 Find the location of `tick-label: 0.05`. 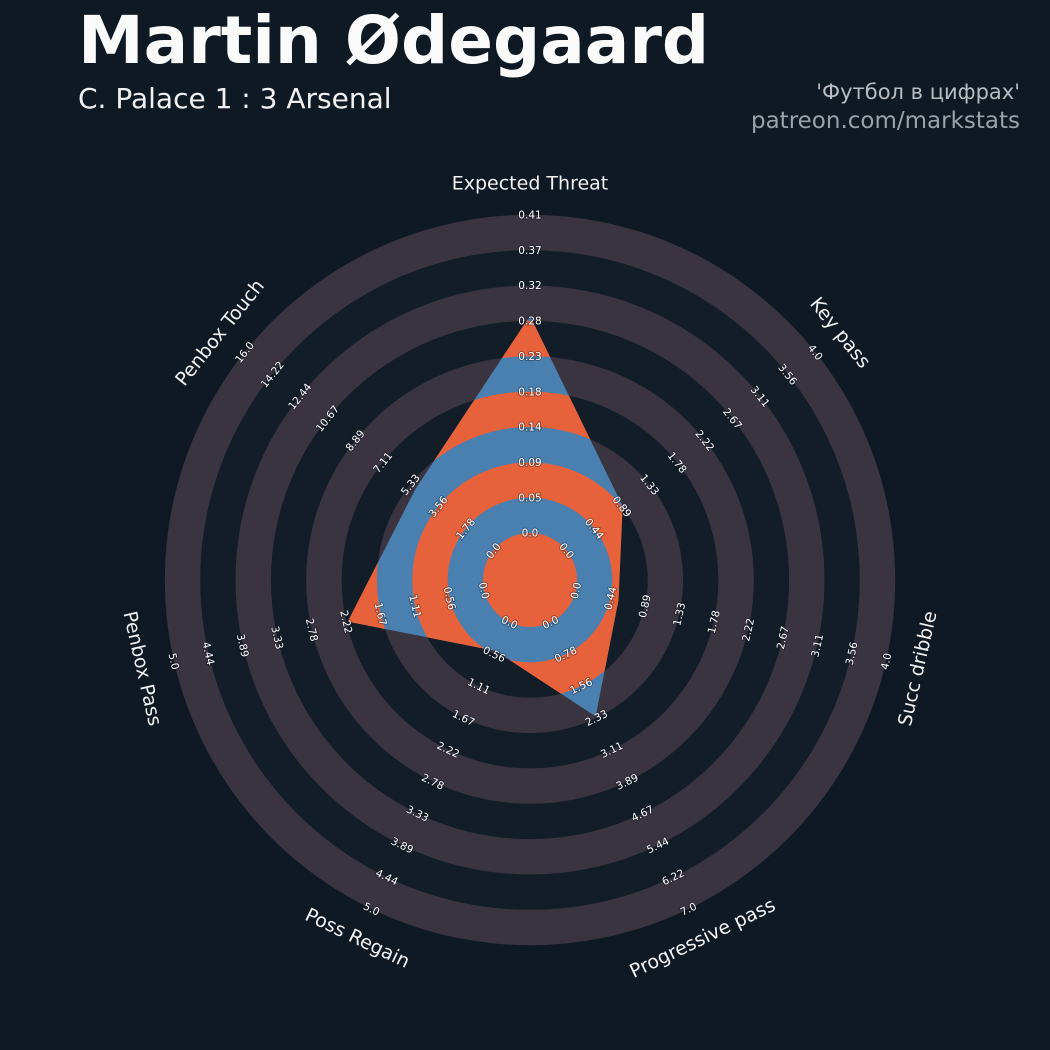

tick-label: 0.05 is located at coordinates (529, 498).